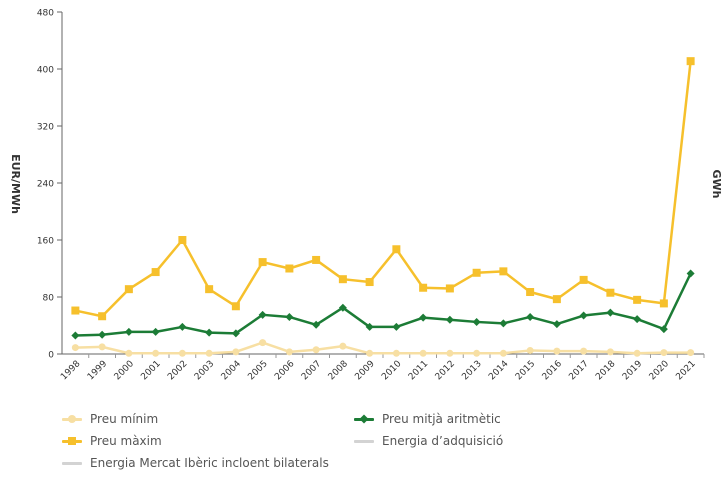 The height and width of the screenshot is (477, 728). What do you see at coordinates (659, 370) in the screenshot?
I see `x-tick-label: 2020` at bounding box center [659, 370].